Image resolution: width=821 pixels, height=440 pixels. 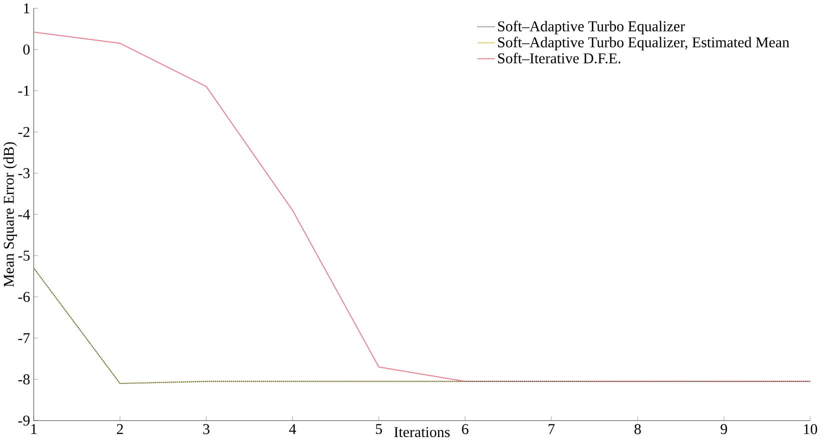 What do you see at coordinates (24, 91) in the screenshot?
I see `y-tick-label: -1` at bounding box center [24, 91].